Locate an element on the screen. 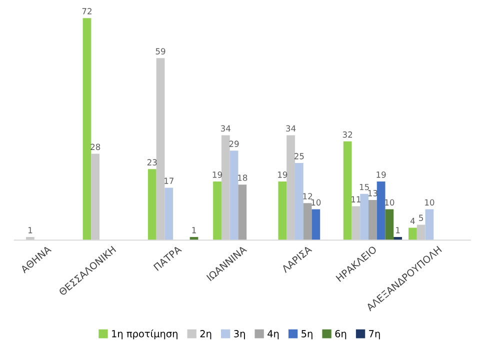  legend-label: 7η is located at coordinates (374, 335).